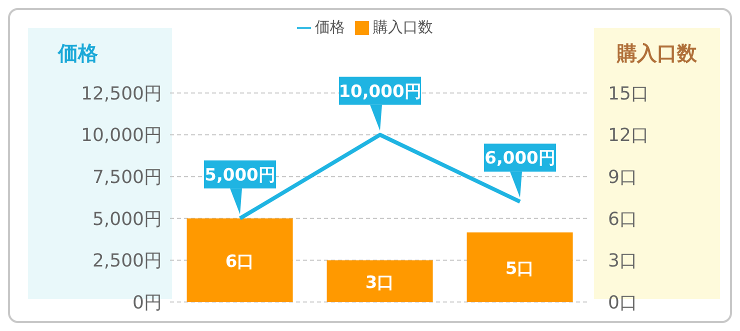 Image resolution: width=740 pixels, height=331 pixels. Describe the element at coordinates (77, 53) in the screenshot. I see `y-axis-title: 価格` at that location.